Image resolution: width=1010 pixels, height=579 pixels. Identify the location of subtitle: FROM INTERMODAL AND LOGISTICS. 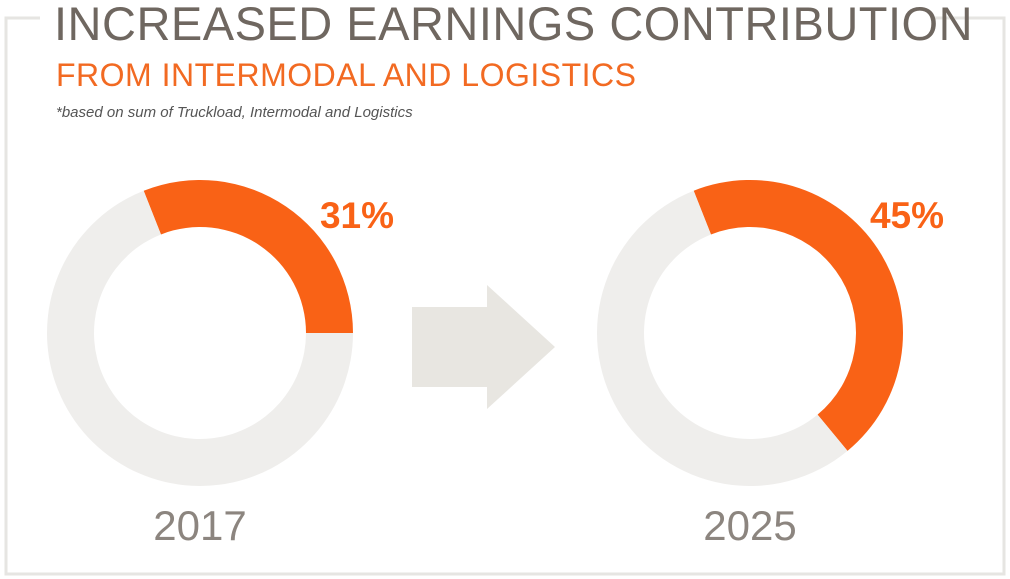
(346, 75).